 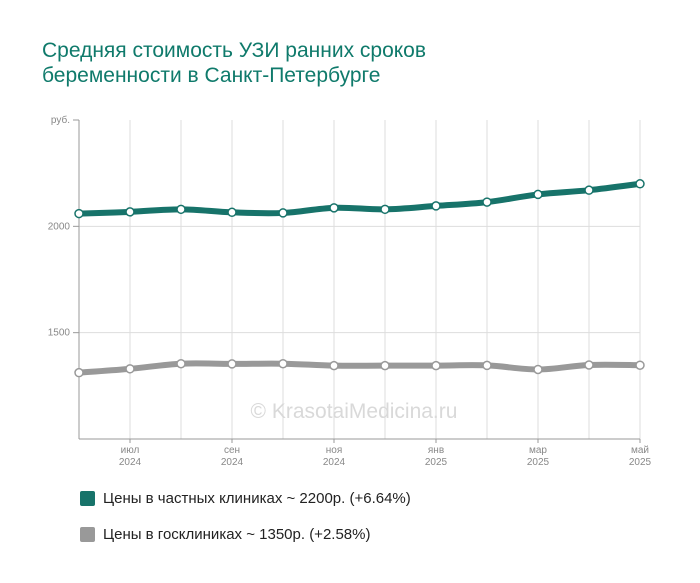 What do you see at coordinates (640, 450) in the screenshot?
I see `x-tick-label-month: май` at bounding box center [640, 450].